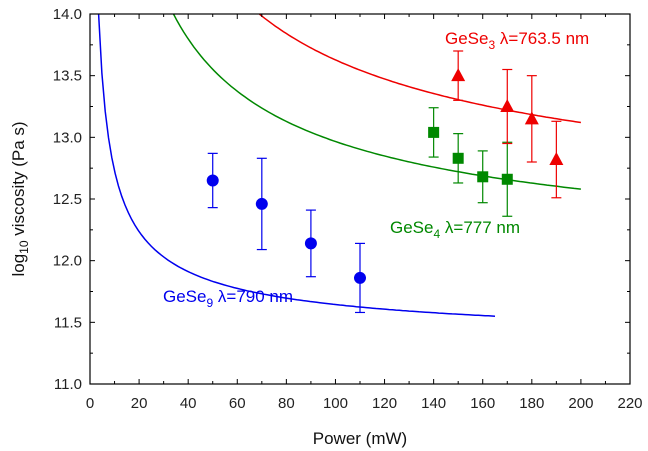 Image resolution: width=648 pixels, height=451 pixels. What do you see at coordinates (24, 247) in the screenshot?
I see `y-axis-label-subscript: 10` at bounding box center [24, 247].